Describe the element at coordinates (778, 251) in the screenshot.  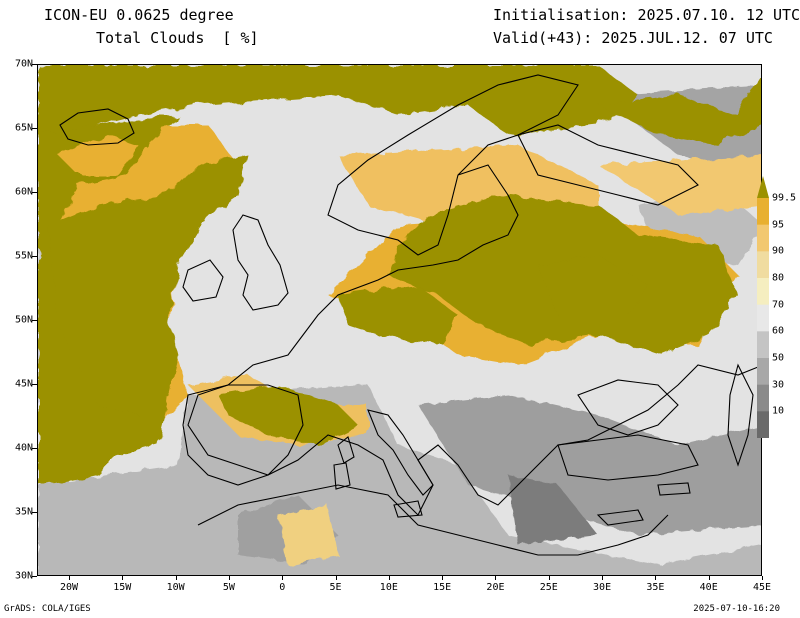
I see `colorbar-label-90: 90` at that location.